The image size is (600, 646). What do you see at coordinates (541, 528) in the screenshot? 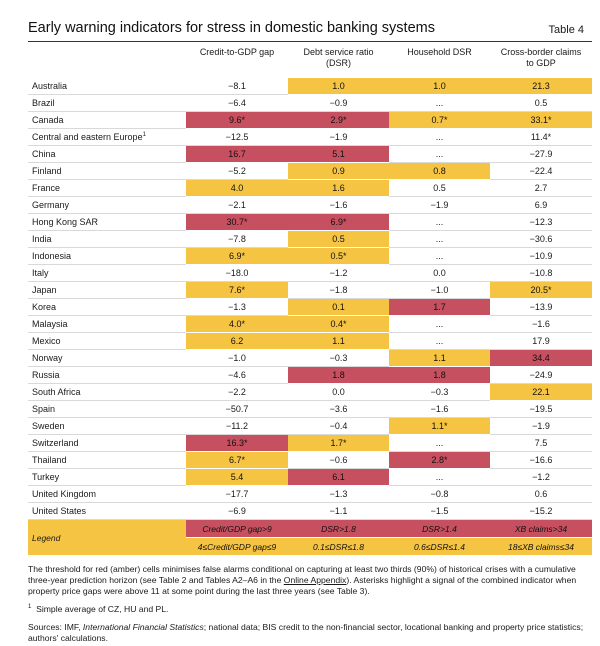
I see `legend-red-crossborder: XB claims>34` at bounding box center [541, 528].